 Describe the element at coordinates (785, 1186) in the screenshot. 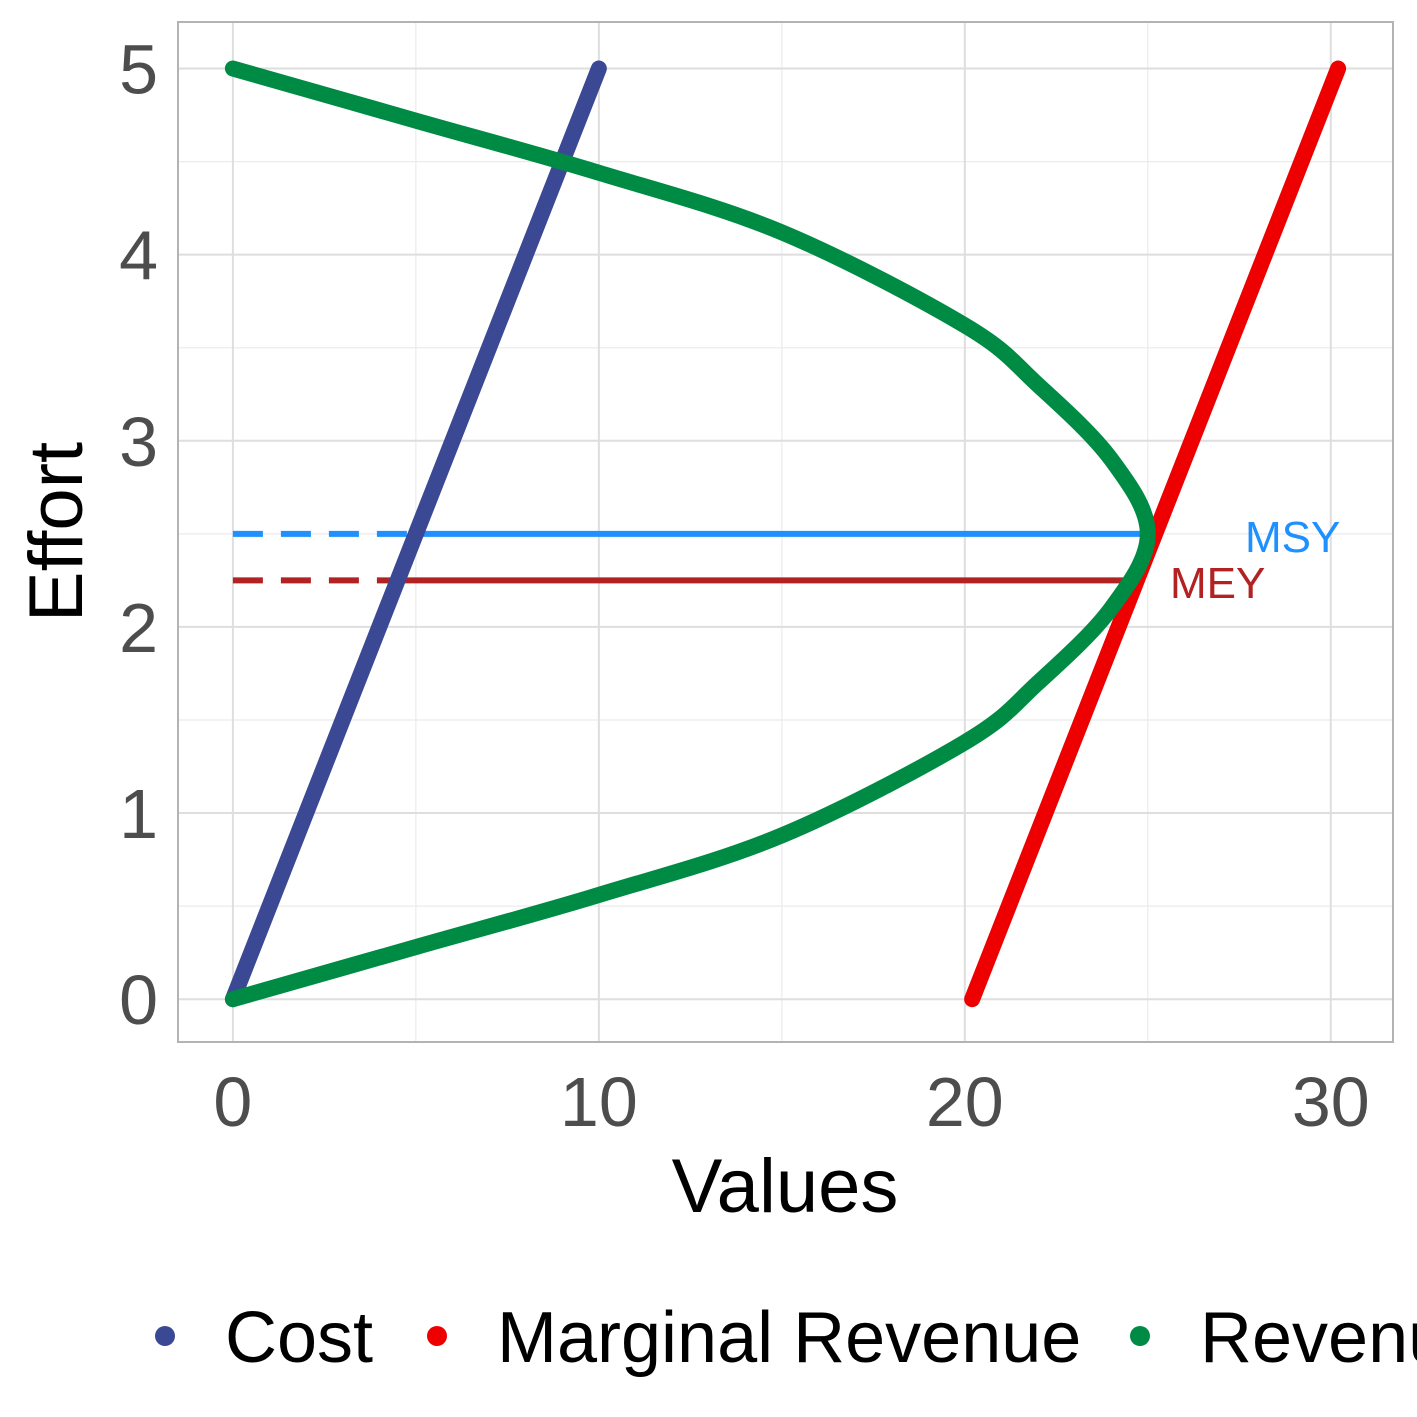

I see `x-axis-title: Values` at that location.